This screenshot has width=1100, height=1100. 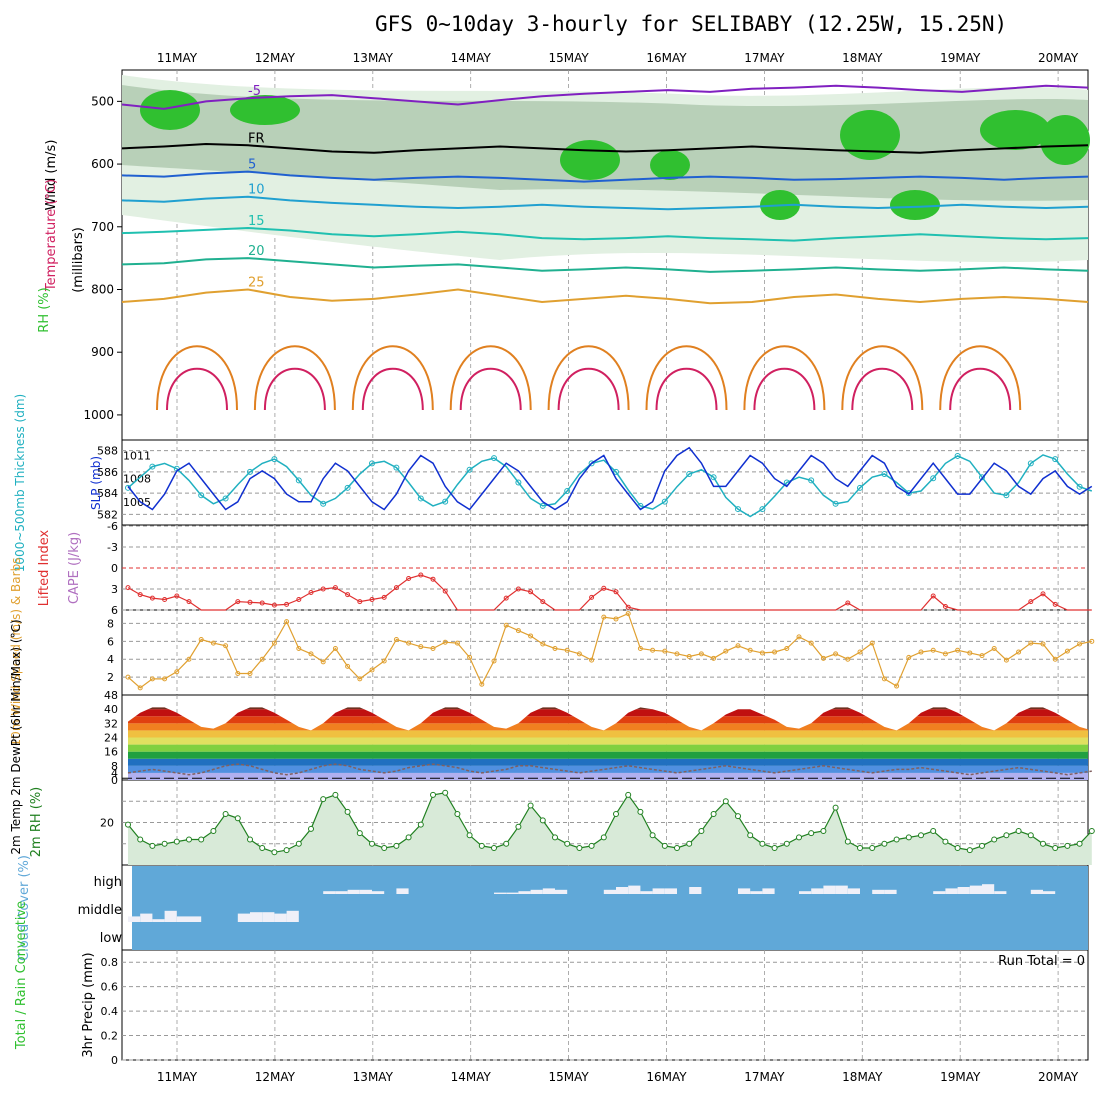 What do you see at coordinates (16, 736) in the screenshot?
I see `ylabel-temp2m: 2m Temp 2m DewPt (6hr Min/Max) (°C)` at bounding box center [16, 736].